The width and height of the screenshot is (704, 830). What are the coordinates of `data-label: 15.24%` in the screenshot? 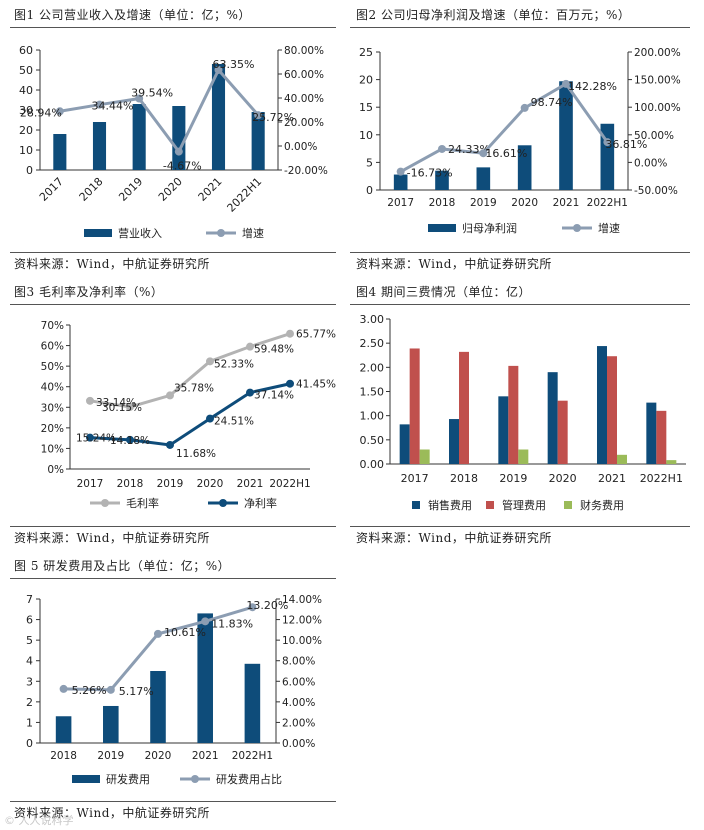 It's located at (96, 439).